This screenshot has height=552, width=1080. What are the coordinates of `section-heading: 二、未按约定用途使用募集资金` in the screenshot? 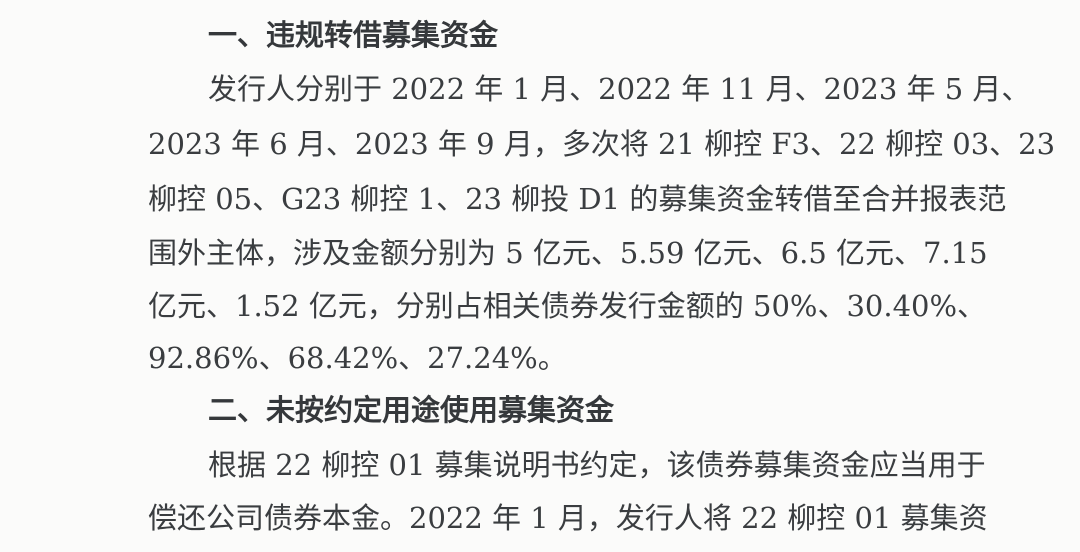 It's located at (411, 410).